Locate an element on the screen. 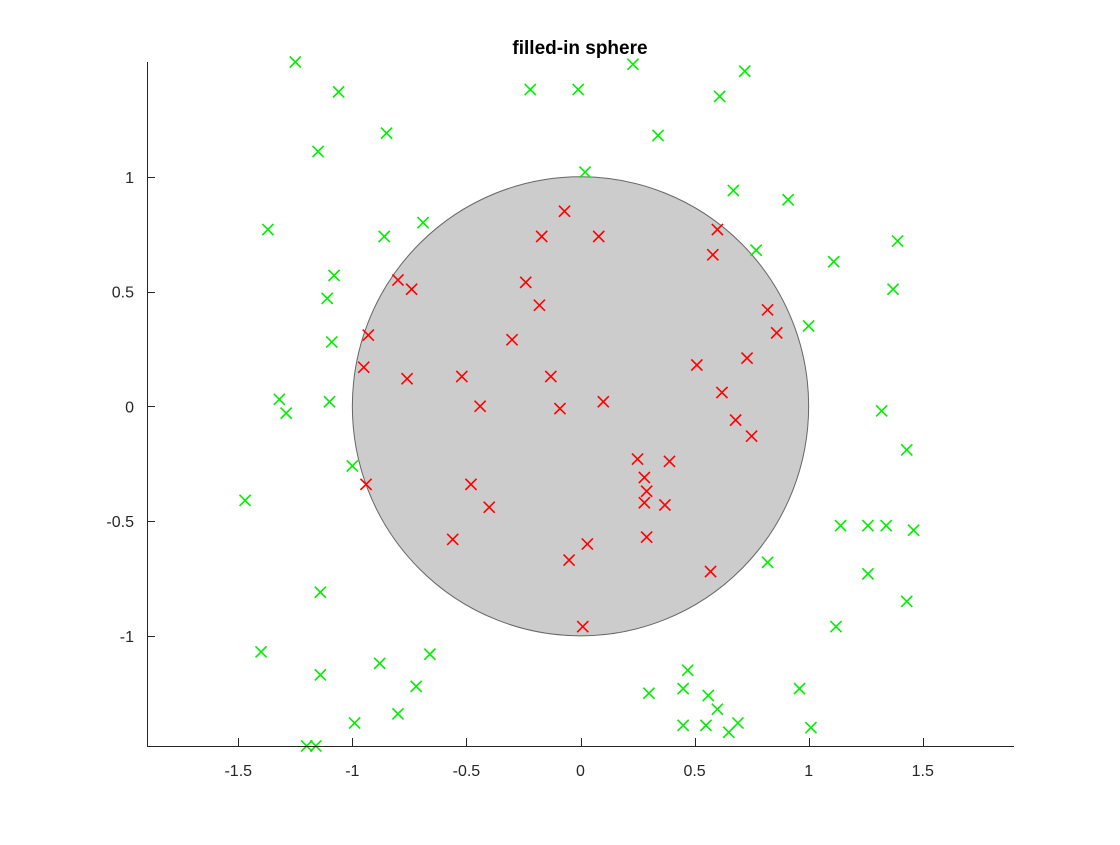  y-tick-label: 0.5 is located at coordinates (123, 293).